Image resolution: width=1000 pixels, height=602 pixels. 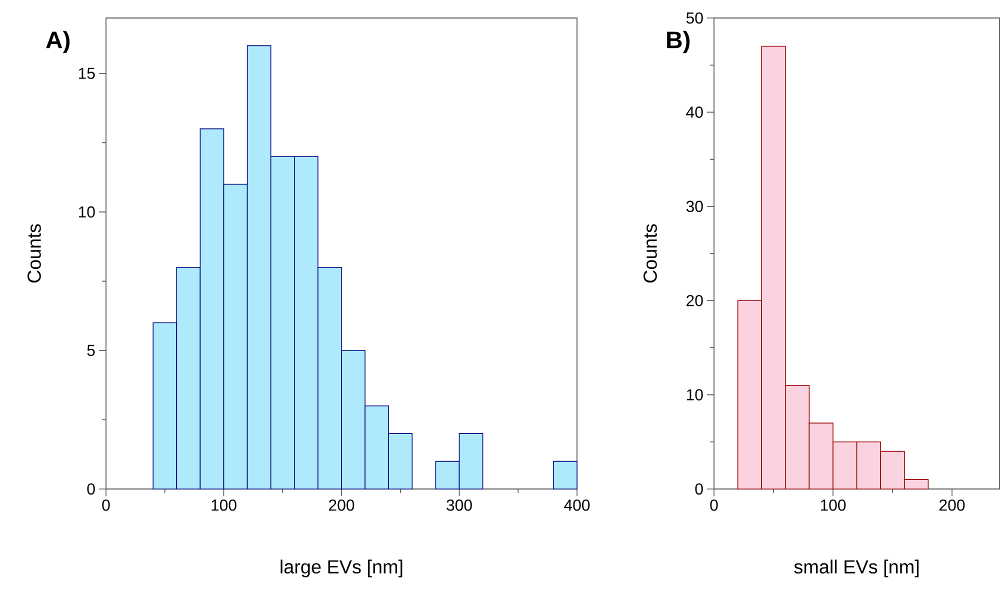 I want to click on x-axis-title: small EVs [nm], so click(x=856, y=569).